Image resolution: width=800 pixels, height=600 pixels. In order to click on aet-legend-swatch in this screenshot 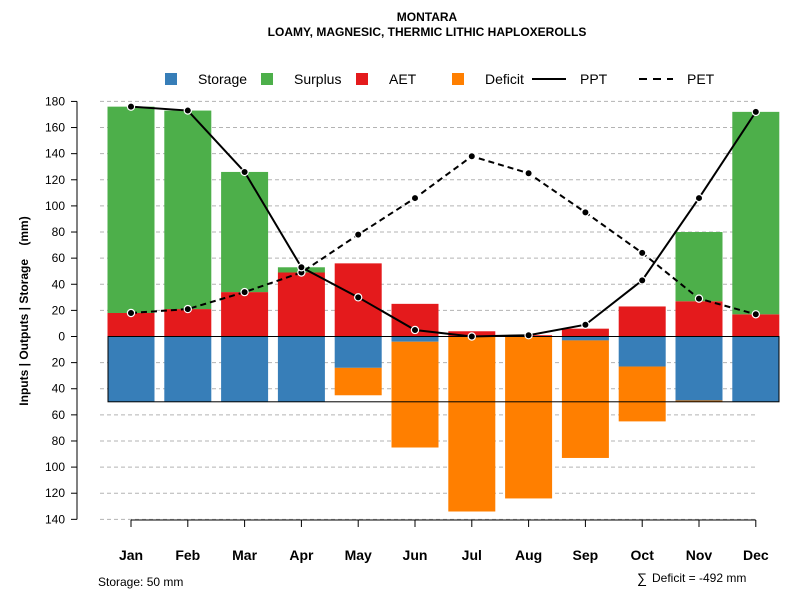, I will do `click(362, 79)`.